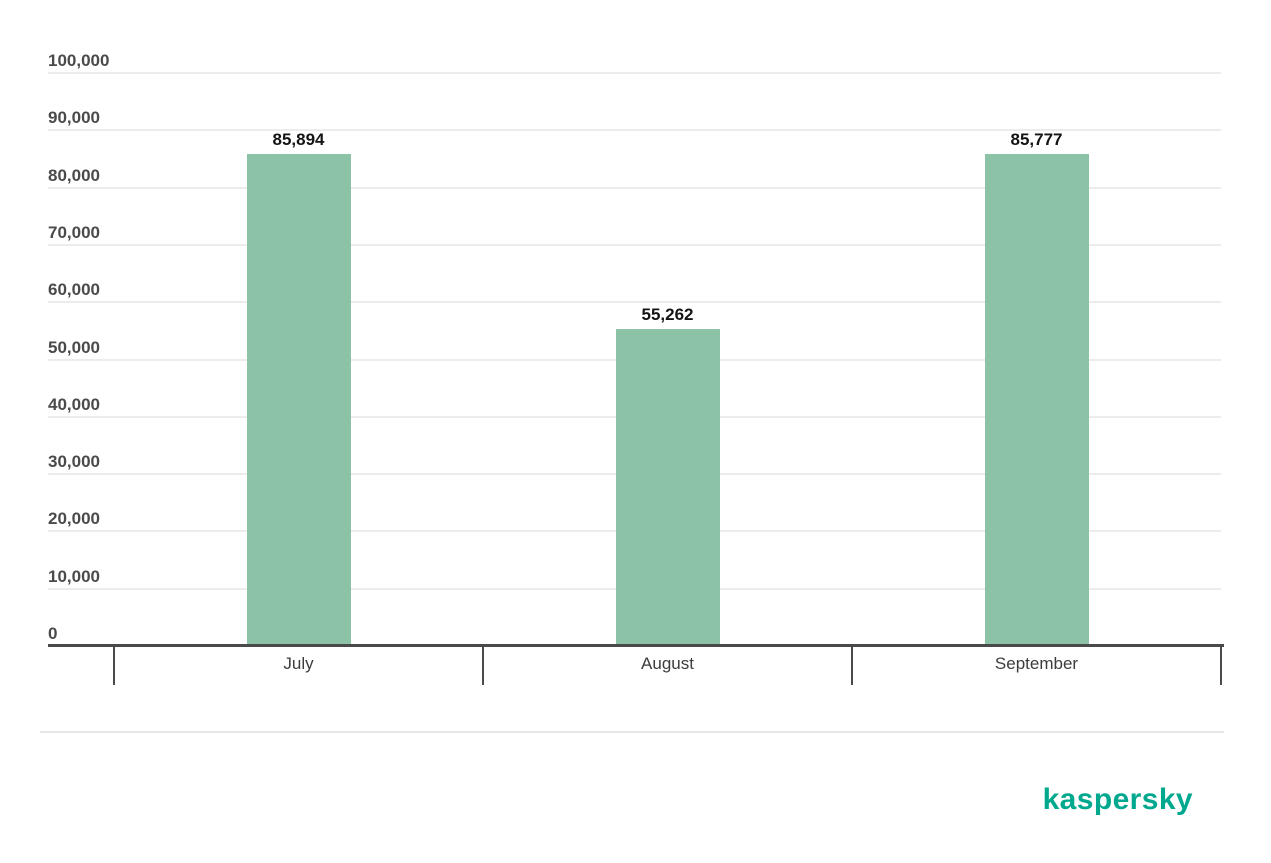 This screenshot has width=1271, height=863. I want to click on x-axis-category-label-july: July, so click(298, 663).